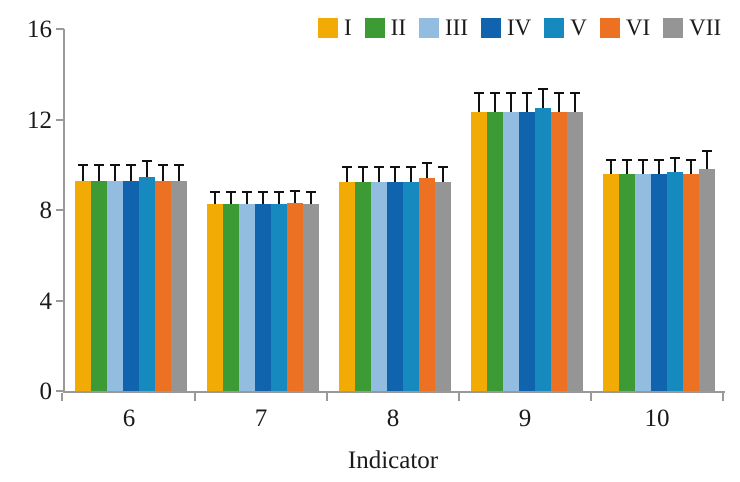 This screenshot has width=740, height=482. Describe the element at coordinates (131, 164) in the screenshot. I see `error-bar-cap-6-IV` at that location.